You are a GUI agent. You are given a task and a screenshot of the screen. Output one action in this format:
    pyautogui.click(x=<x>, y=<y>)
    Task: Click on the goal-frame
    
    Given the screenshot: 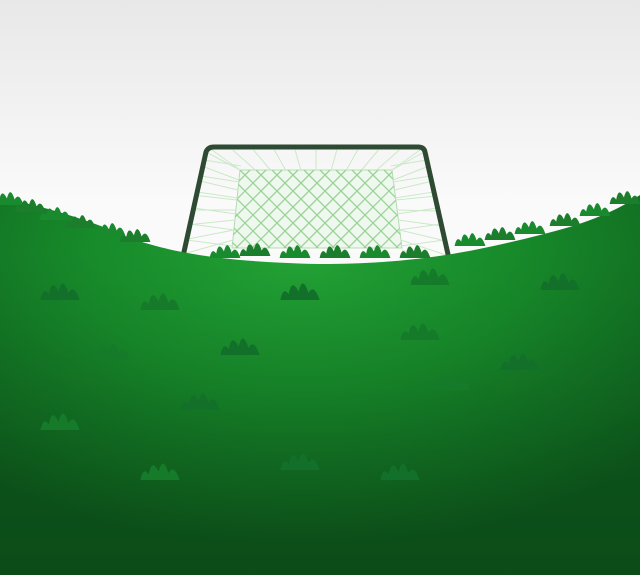 What is the action you would take?
    pyautogui.click(x=316, y=209)
    